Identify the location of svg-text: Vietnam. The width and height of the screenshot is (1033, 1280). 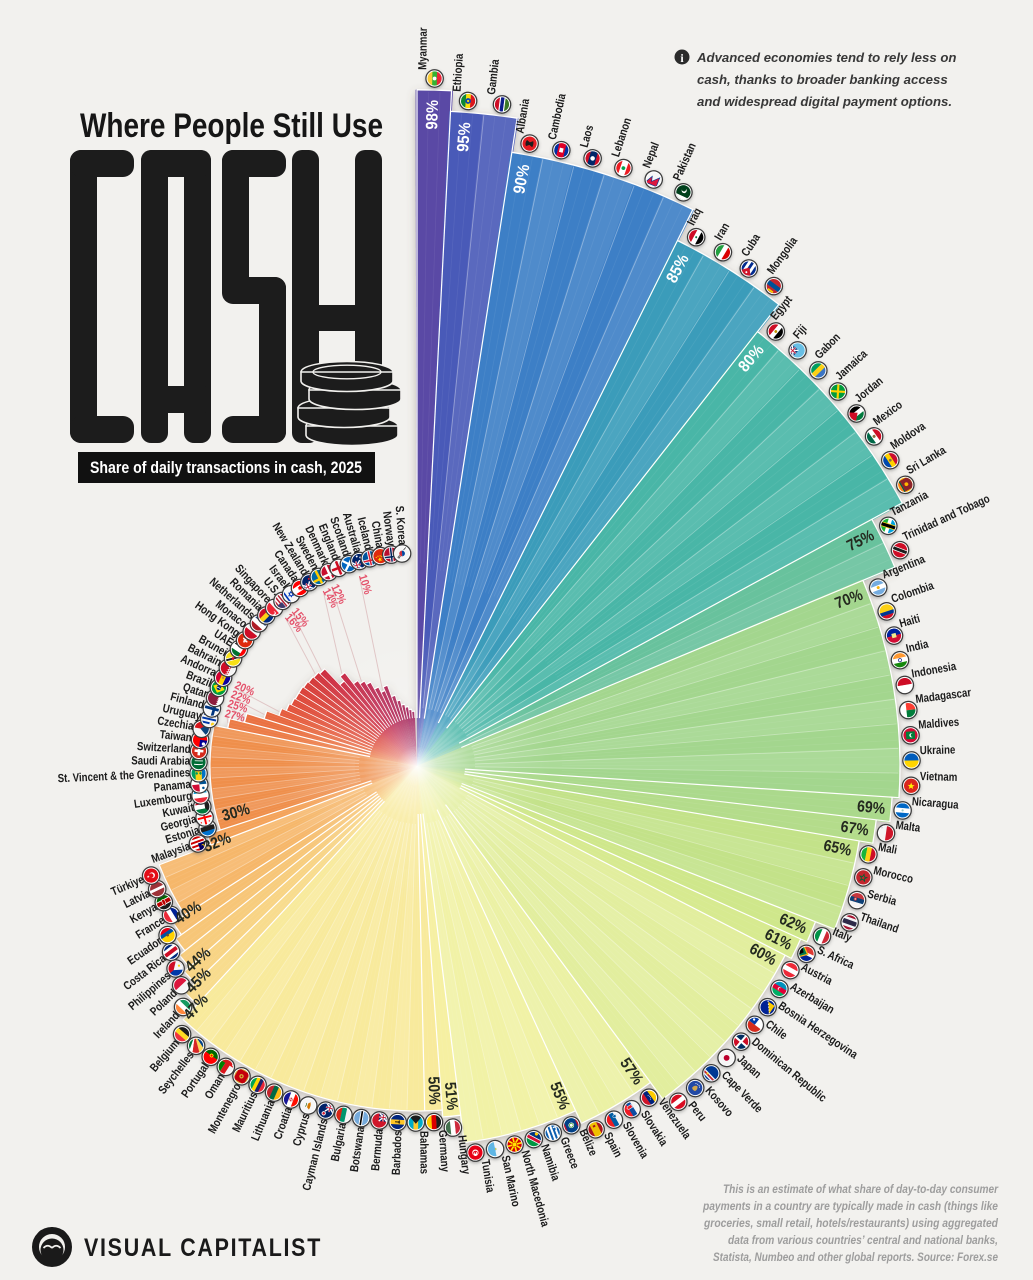
(939, 777).